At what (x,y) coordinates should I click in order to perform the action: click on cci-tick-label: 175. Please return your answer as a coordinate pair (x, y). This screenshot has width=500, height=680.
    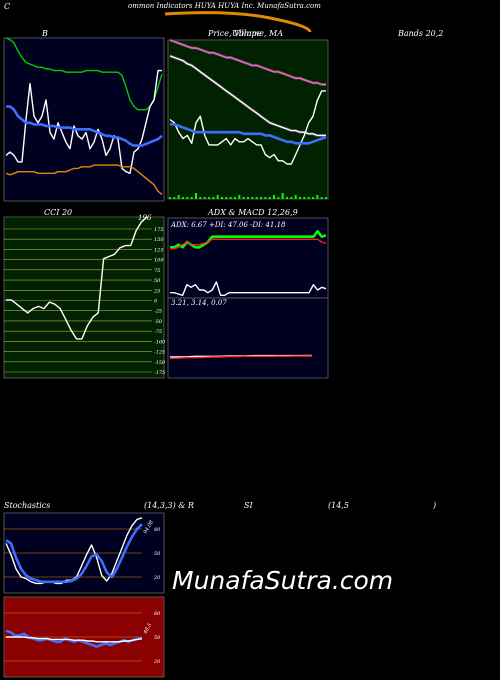
    Looking at the image, I should click on (159, 230).